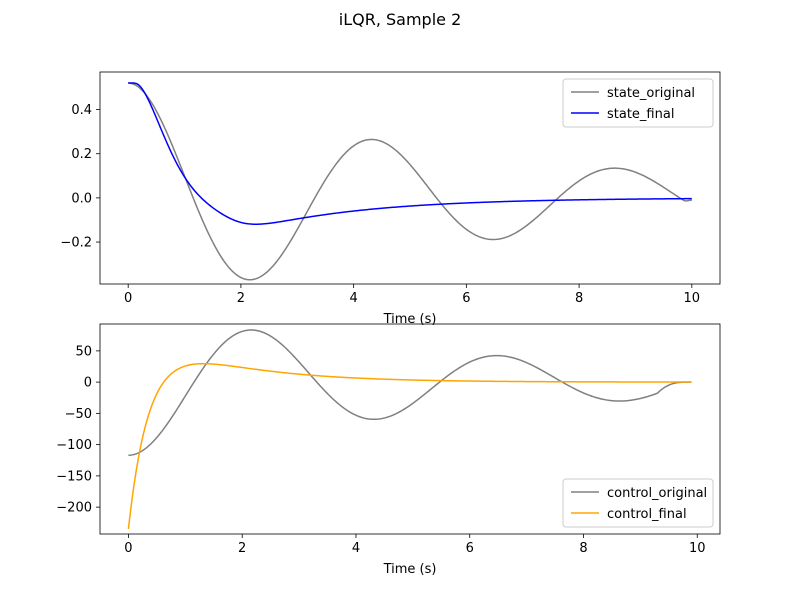 The width and height of the screenshot is (800, 600). I want to click on y-tick-label: 0.4, so click(81, 110).